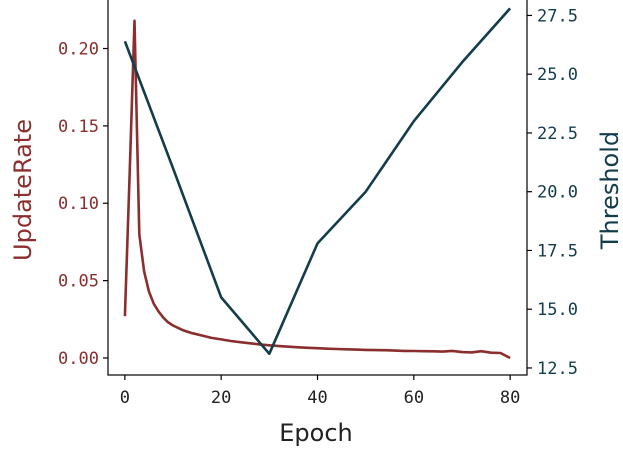  What do you see at coordinates (609, 190) in the screenshot?
I see `right-y-axis-title: Threshold` at bounding box center [609, 190].